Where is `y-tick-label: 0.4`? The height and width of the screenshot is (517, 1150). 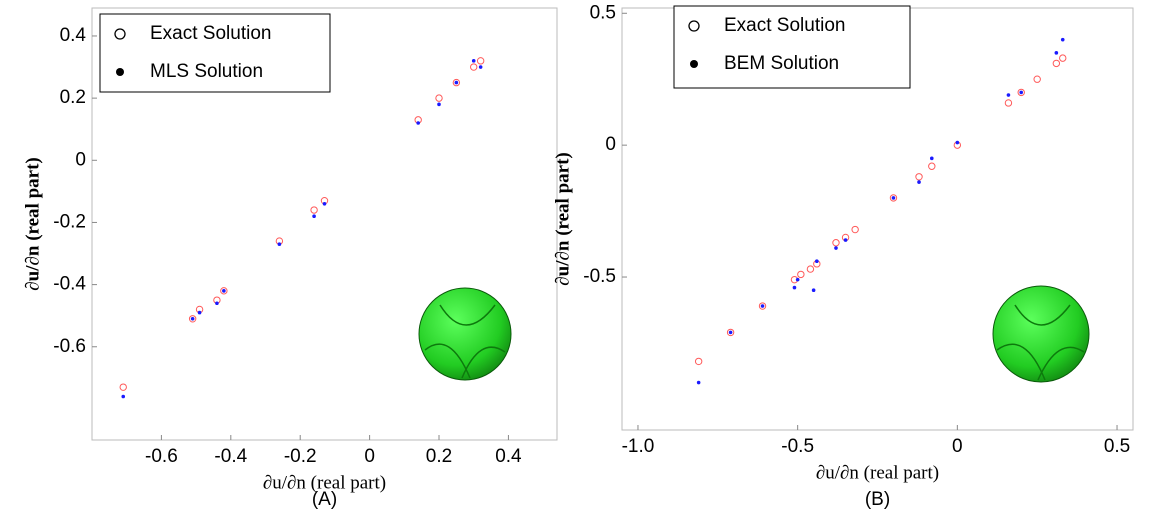 y-tick-label: 0.4 is located at coordinates (73, 35).